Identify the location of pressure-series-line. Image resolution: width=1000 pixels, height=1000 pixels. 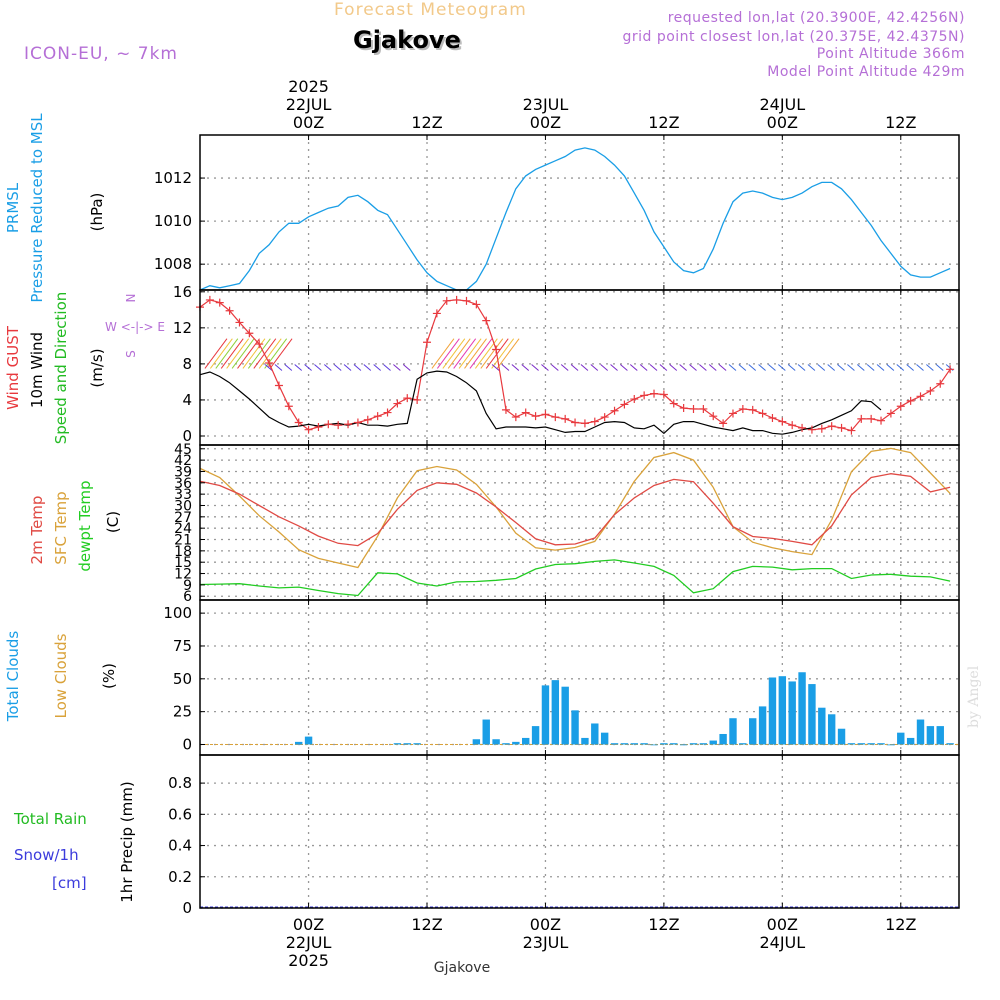
(575, 219).